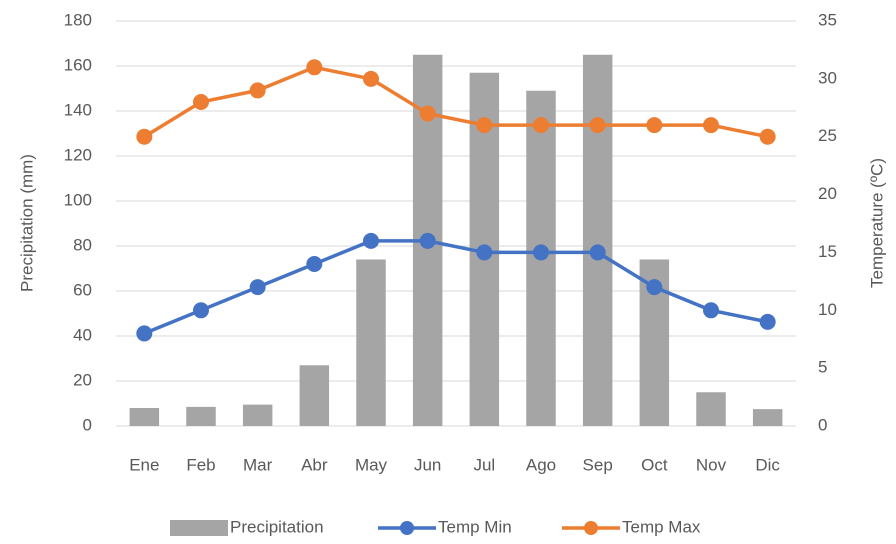 This screenshot has height=544, width=896. What do you see at coordinates (78, 64) in the screenshot?
I see `y-tick-label: 160` at bounding box center [78, 64].